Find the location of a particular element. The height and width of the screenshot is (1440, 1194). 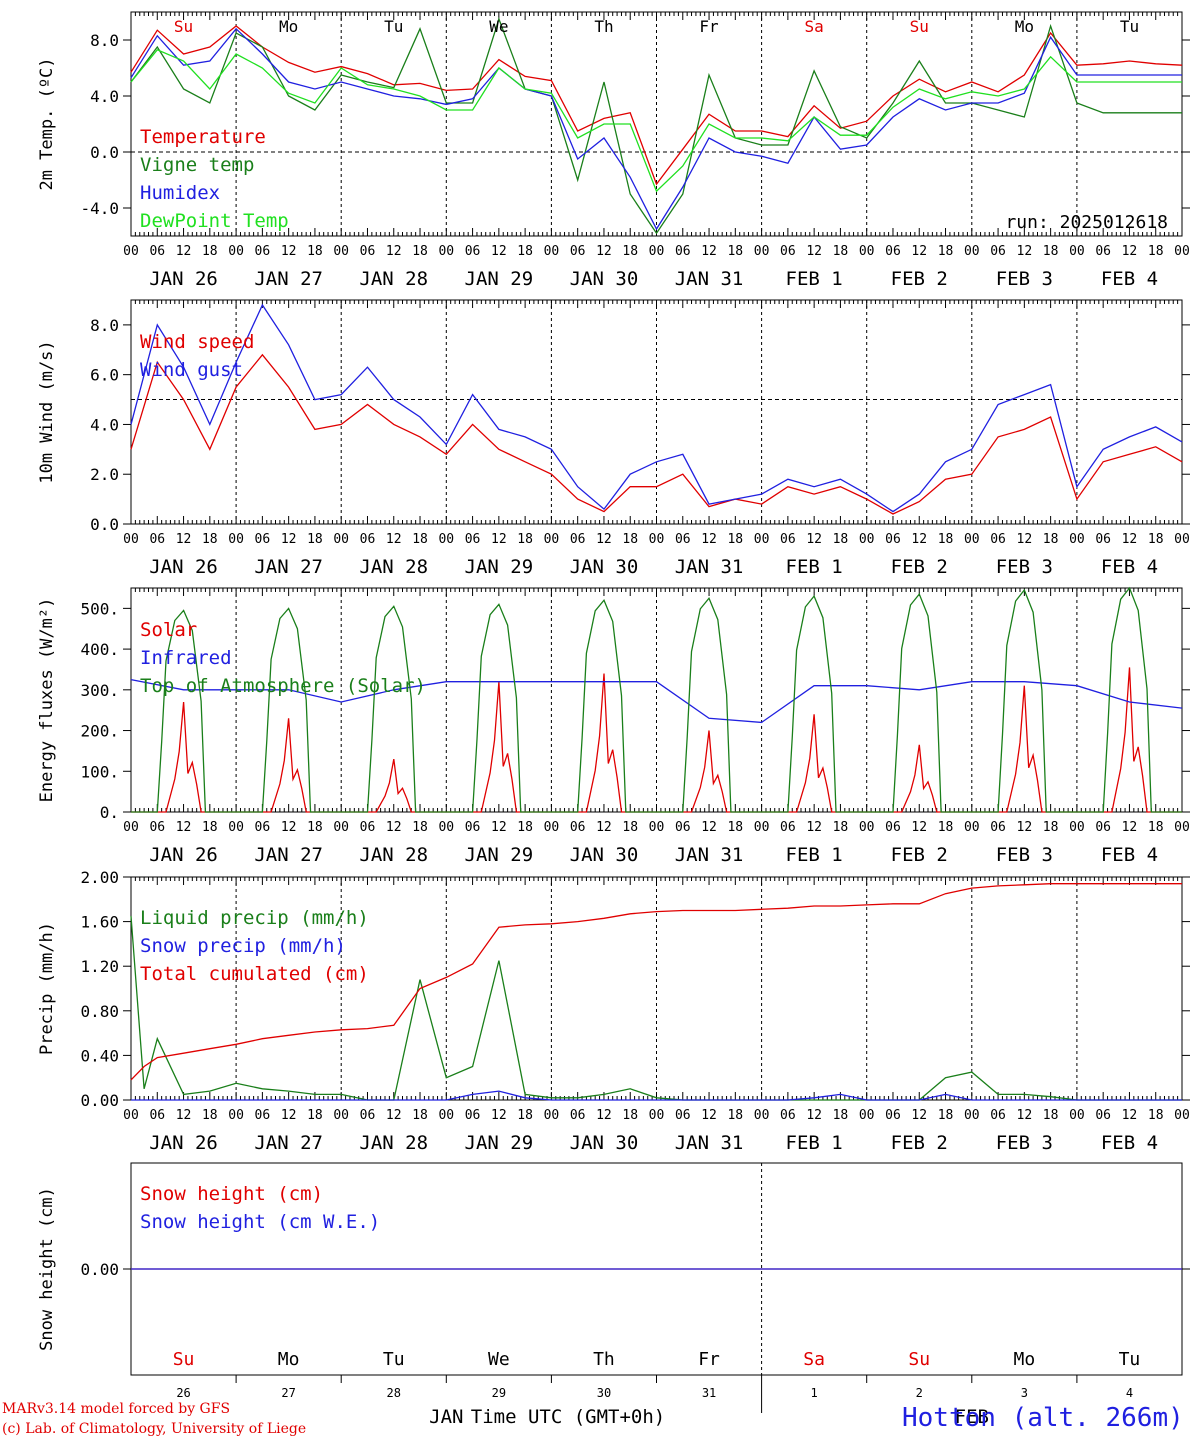

panel-frame is located at coordinates (656, 700).